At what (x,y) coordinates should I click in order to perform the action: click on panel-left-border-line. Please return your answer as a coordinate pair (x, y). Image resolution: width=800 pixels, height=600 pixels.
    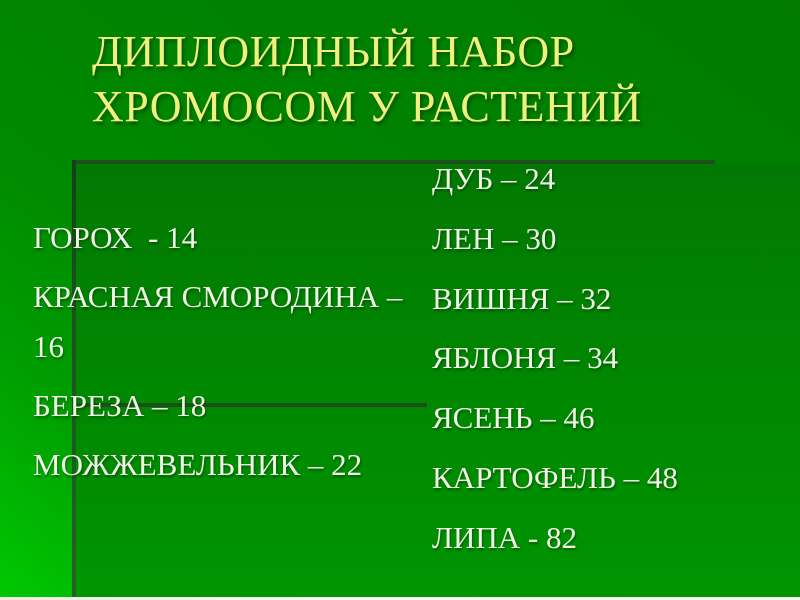
    Looking at the image, I should click on (74, 378).